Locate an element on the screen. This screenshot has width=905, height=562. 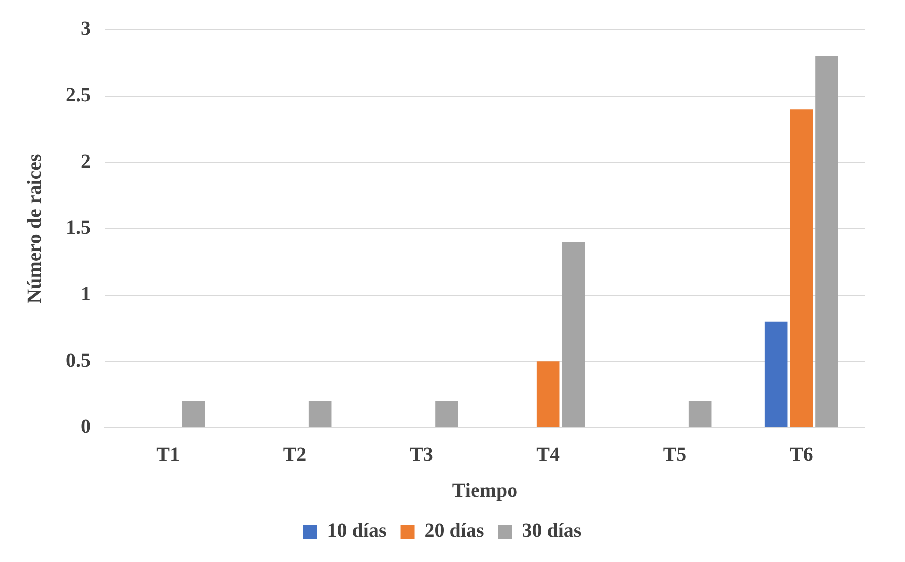
legend-label: 10 días is located at coordinates (357, 531).